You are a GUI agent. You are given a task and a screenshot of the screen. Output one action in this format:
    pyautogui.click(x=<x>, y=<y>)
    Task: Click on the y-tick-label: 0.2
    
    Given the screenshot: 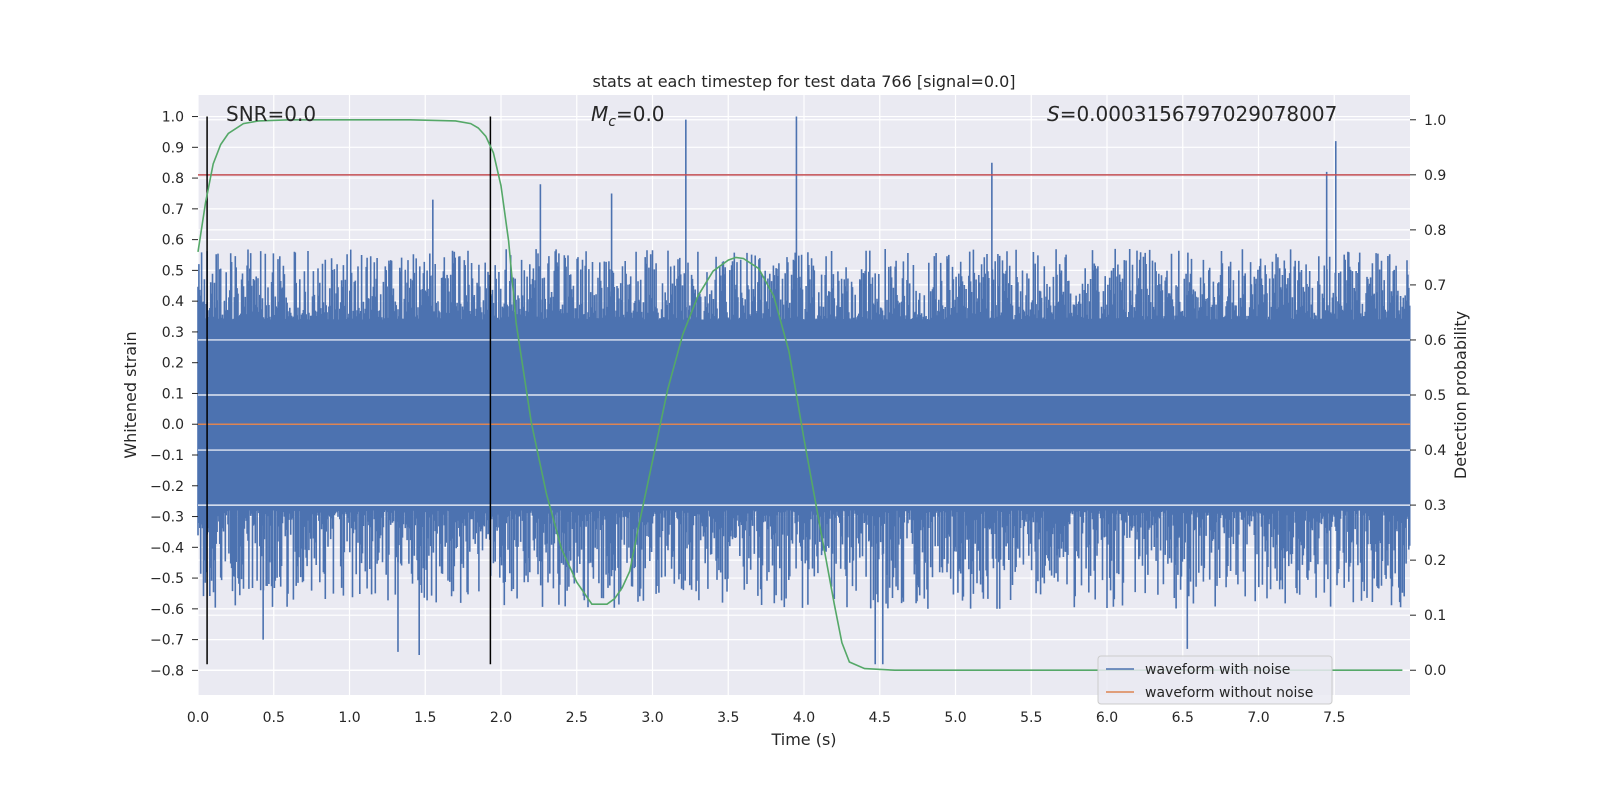 What is the action you would take?
    pyautogui.click(x=173, y=364)
    